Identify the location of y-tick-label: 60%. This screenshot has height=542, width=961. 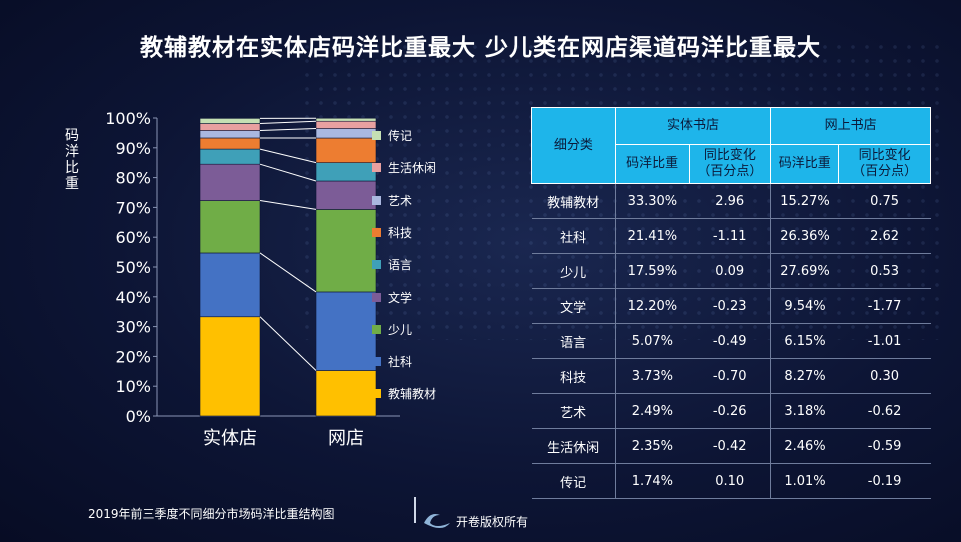
(133, 237).